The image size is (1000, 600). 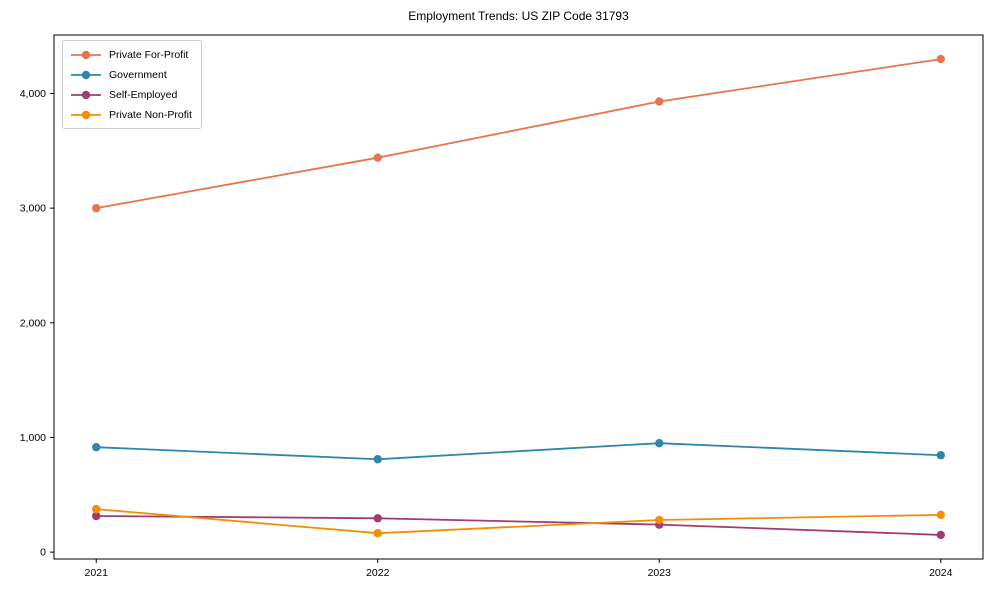 I want to click on y-tick-label: 4,000, so click(x=33, y=94).